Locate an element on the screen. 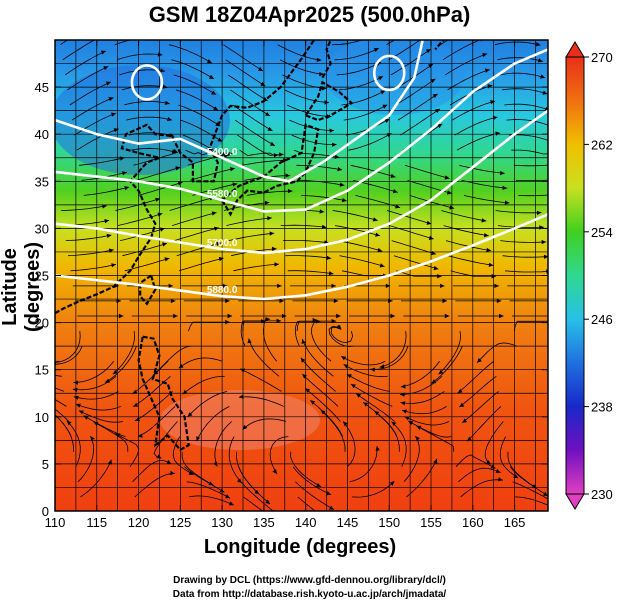  x-tick-label: 130 is located at coordinates (222, 522).